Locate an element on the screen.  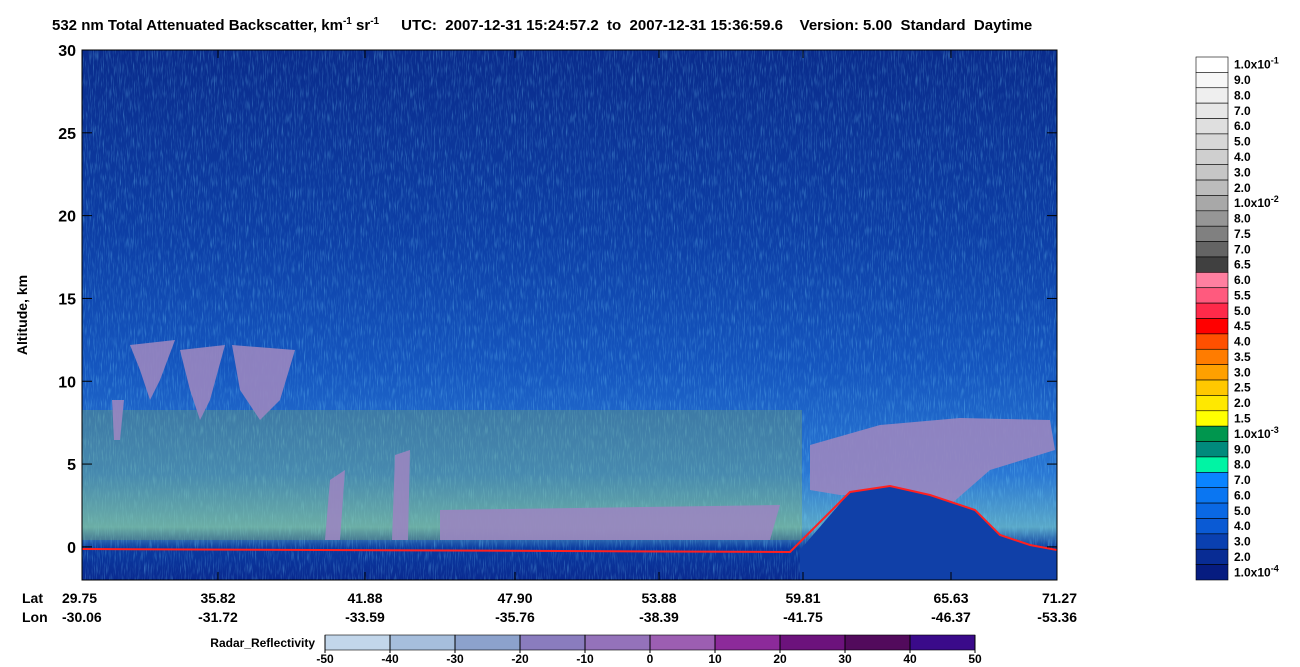
lon-tick-label: -30.06 is located at coordinates (82, 617).